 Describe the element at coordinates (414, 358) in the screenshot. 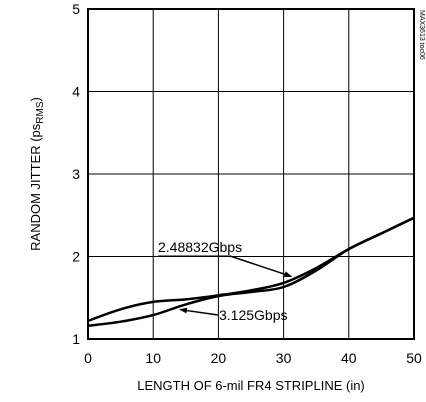

I see `x-tick-label: 50` at that location.